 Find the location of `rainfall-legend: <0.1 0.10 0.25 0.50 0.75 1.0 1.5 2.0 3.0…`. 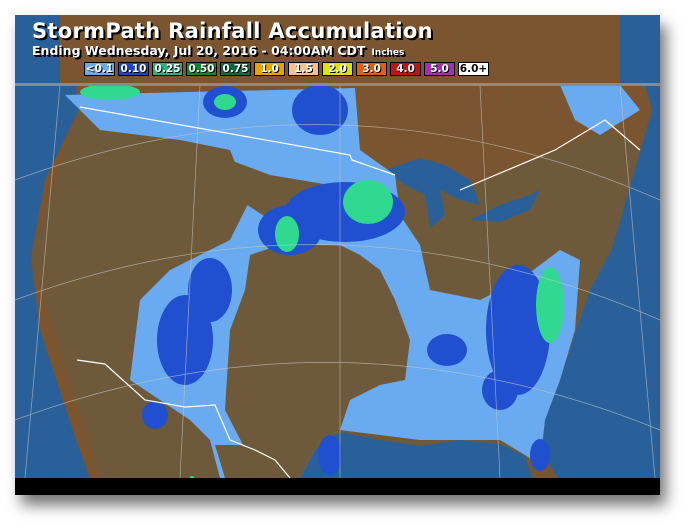

rainfall-legend: <0.1 0.10 0.25 0.50 0.75 1.0 1.5 2.0 3.0… is located at coordinates (286, 69).